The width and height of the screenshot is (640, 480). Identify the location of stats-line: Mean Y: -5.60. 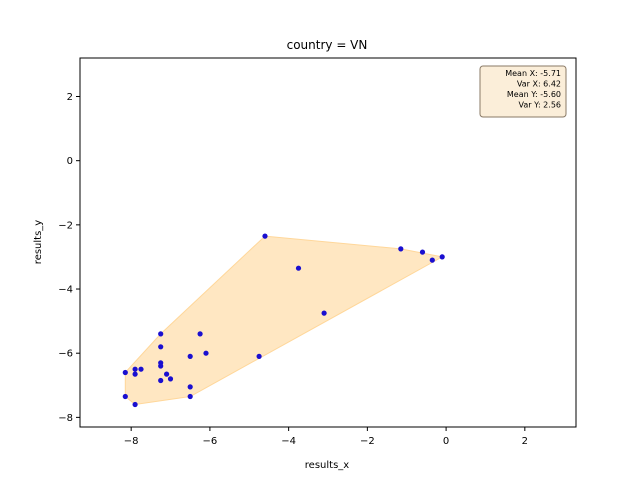
(534, 94).